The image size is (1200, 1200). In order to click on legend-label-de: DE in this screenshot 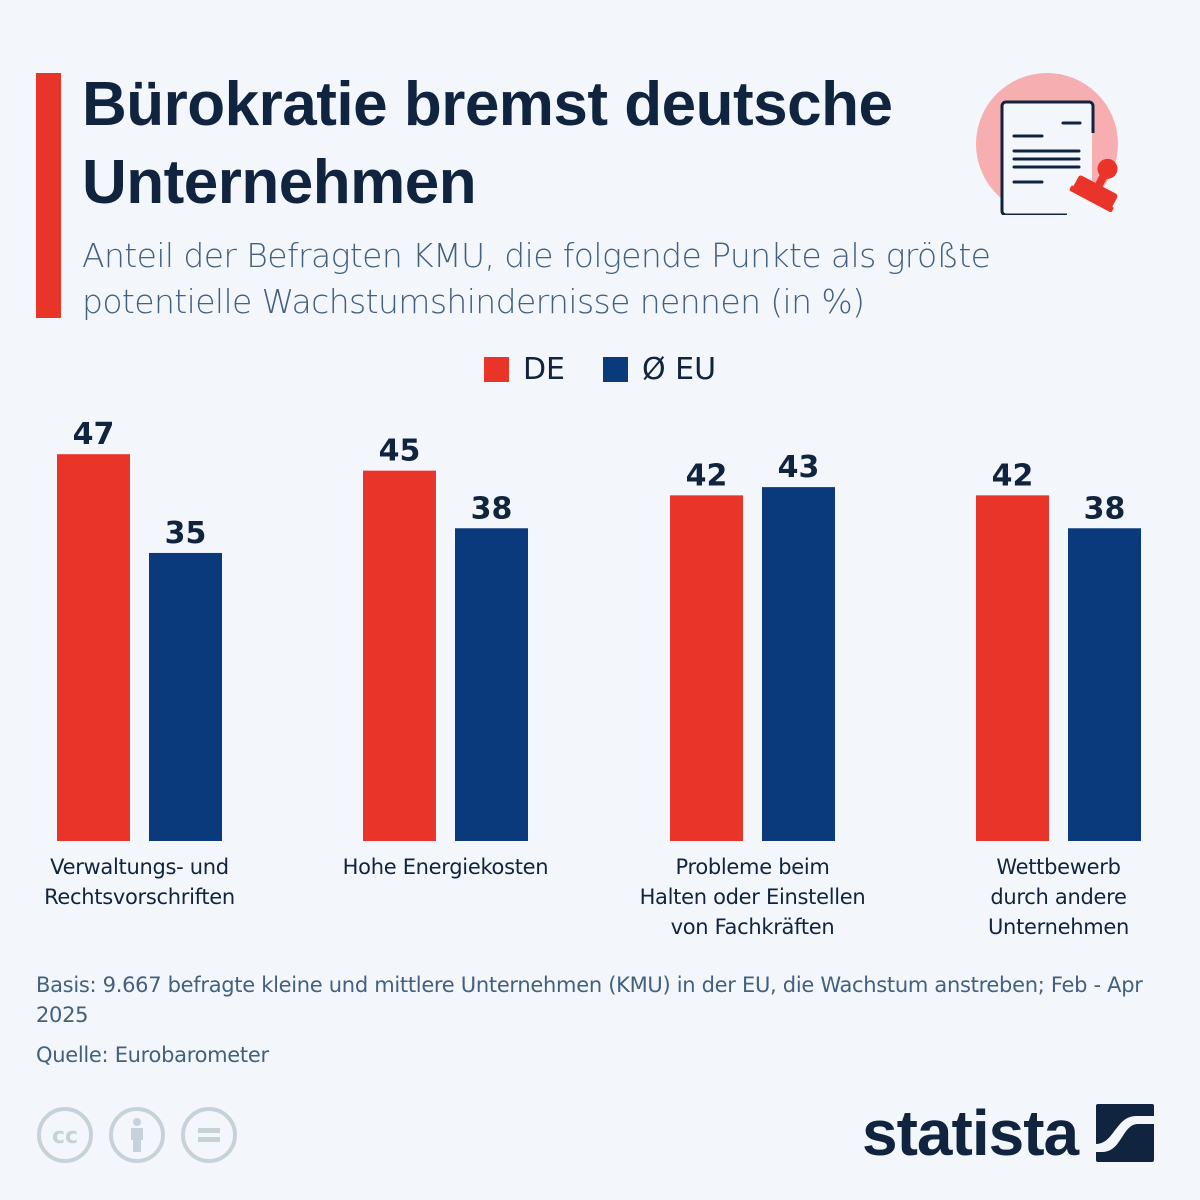, I will do `click(543, 369)`.